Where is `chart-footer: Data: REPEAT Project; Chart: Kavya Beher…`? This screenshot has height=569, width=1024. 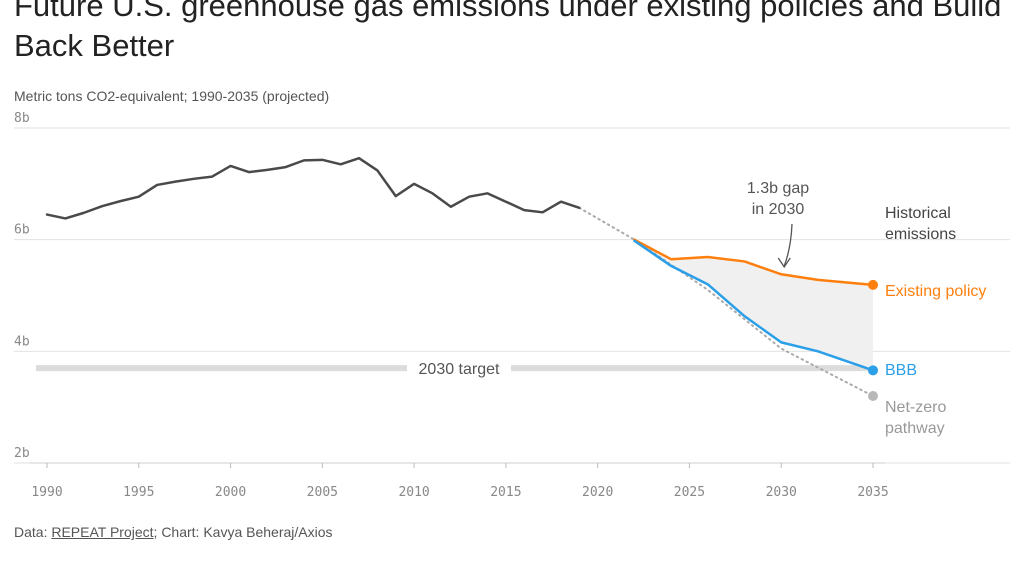 chart-footer: Data: REPEAT Project; Chart: Kavya Beher… is located at coordinates (173, 532).